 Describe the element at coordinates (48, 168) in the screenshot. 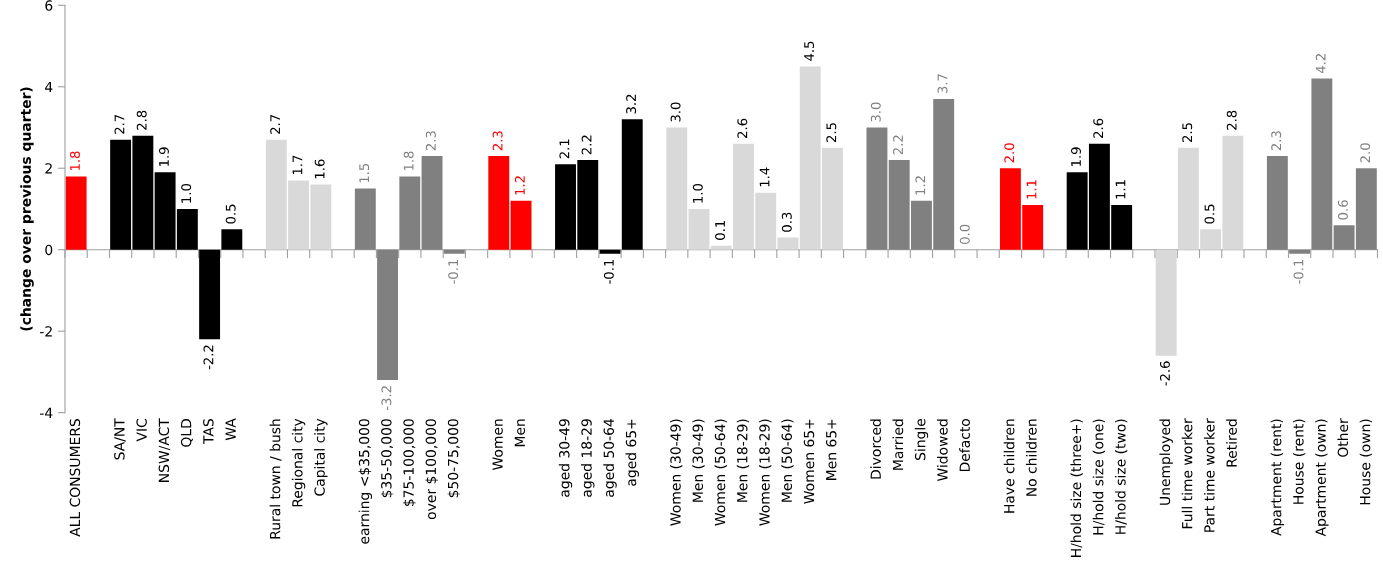

I see `y-tick-label: 2` at that location.